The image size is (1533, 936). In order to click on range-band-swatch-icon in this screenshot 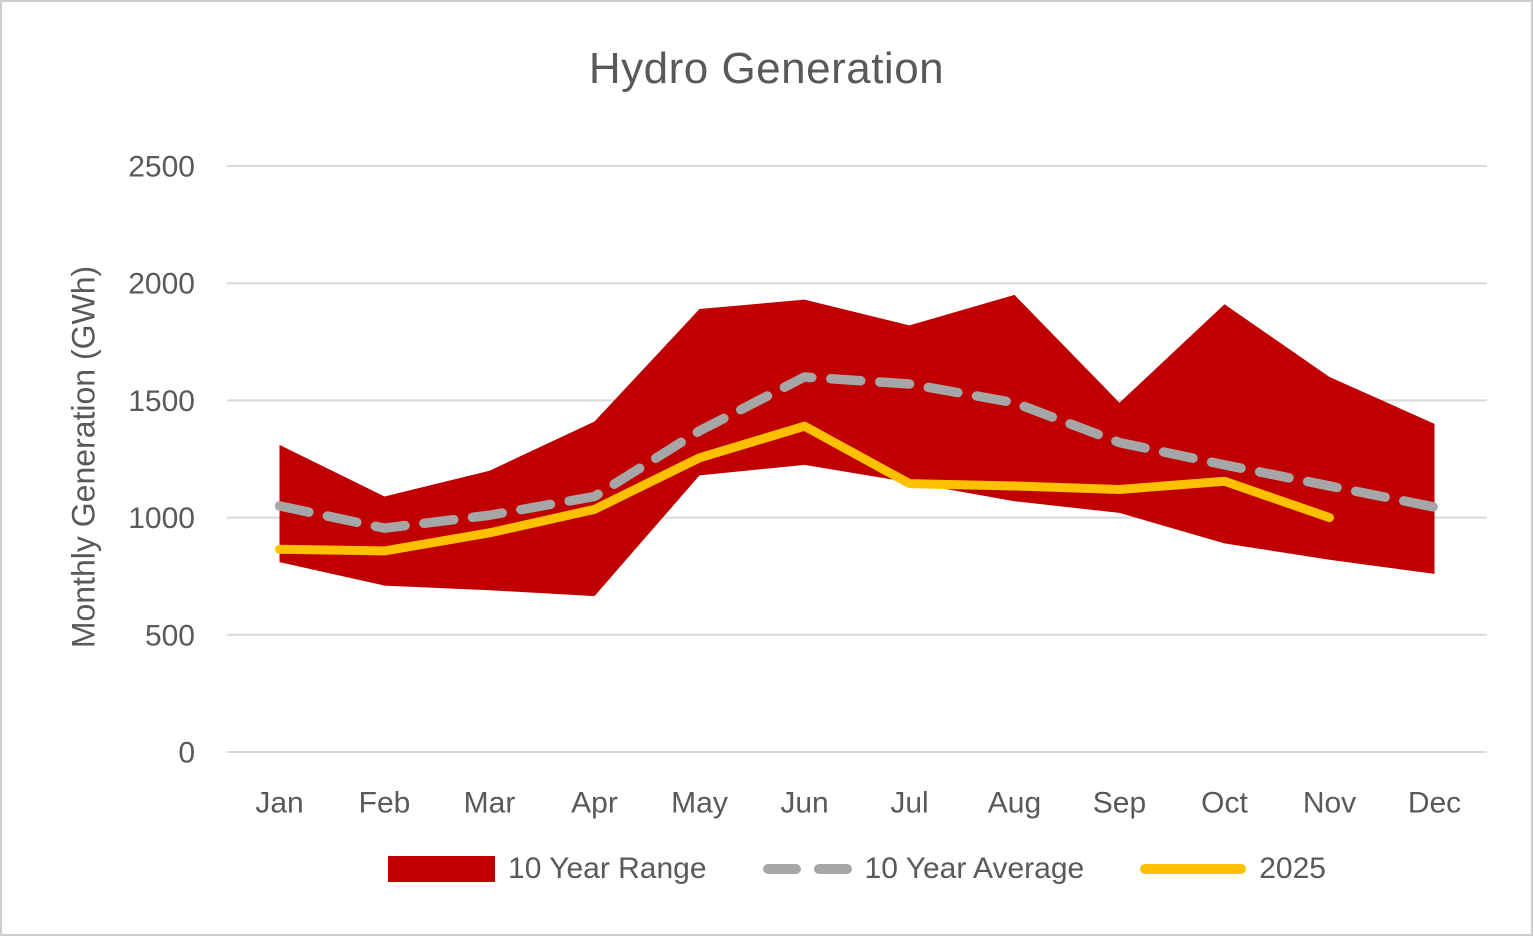, I will do `click(442, 869)`.